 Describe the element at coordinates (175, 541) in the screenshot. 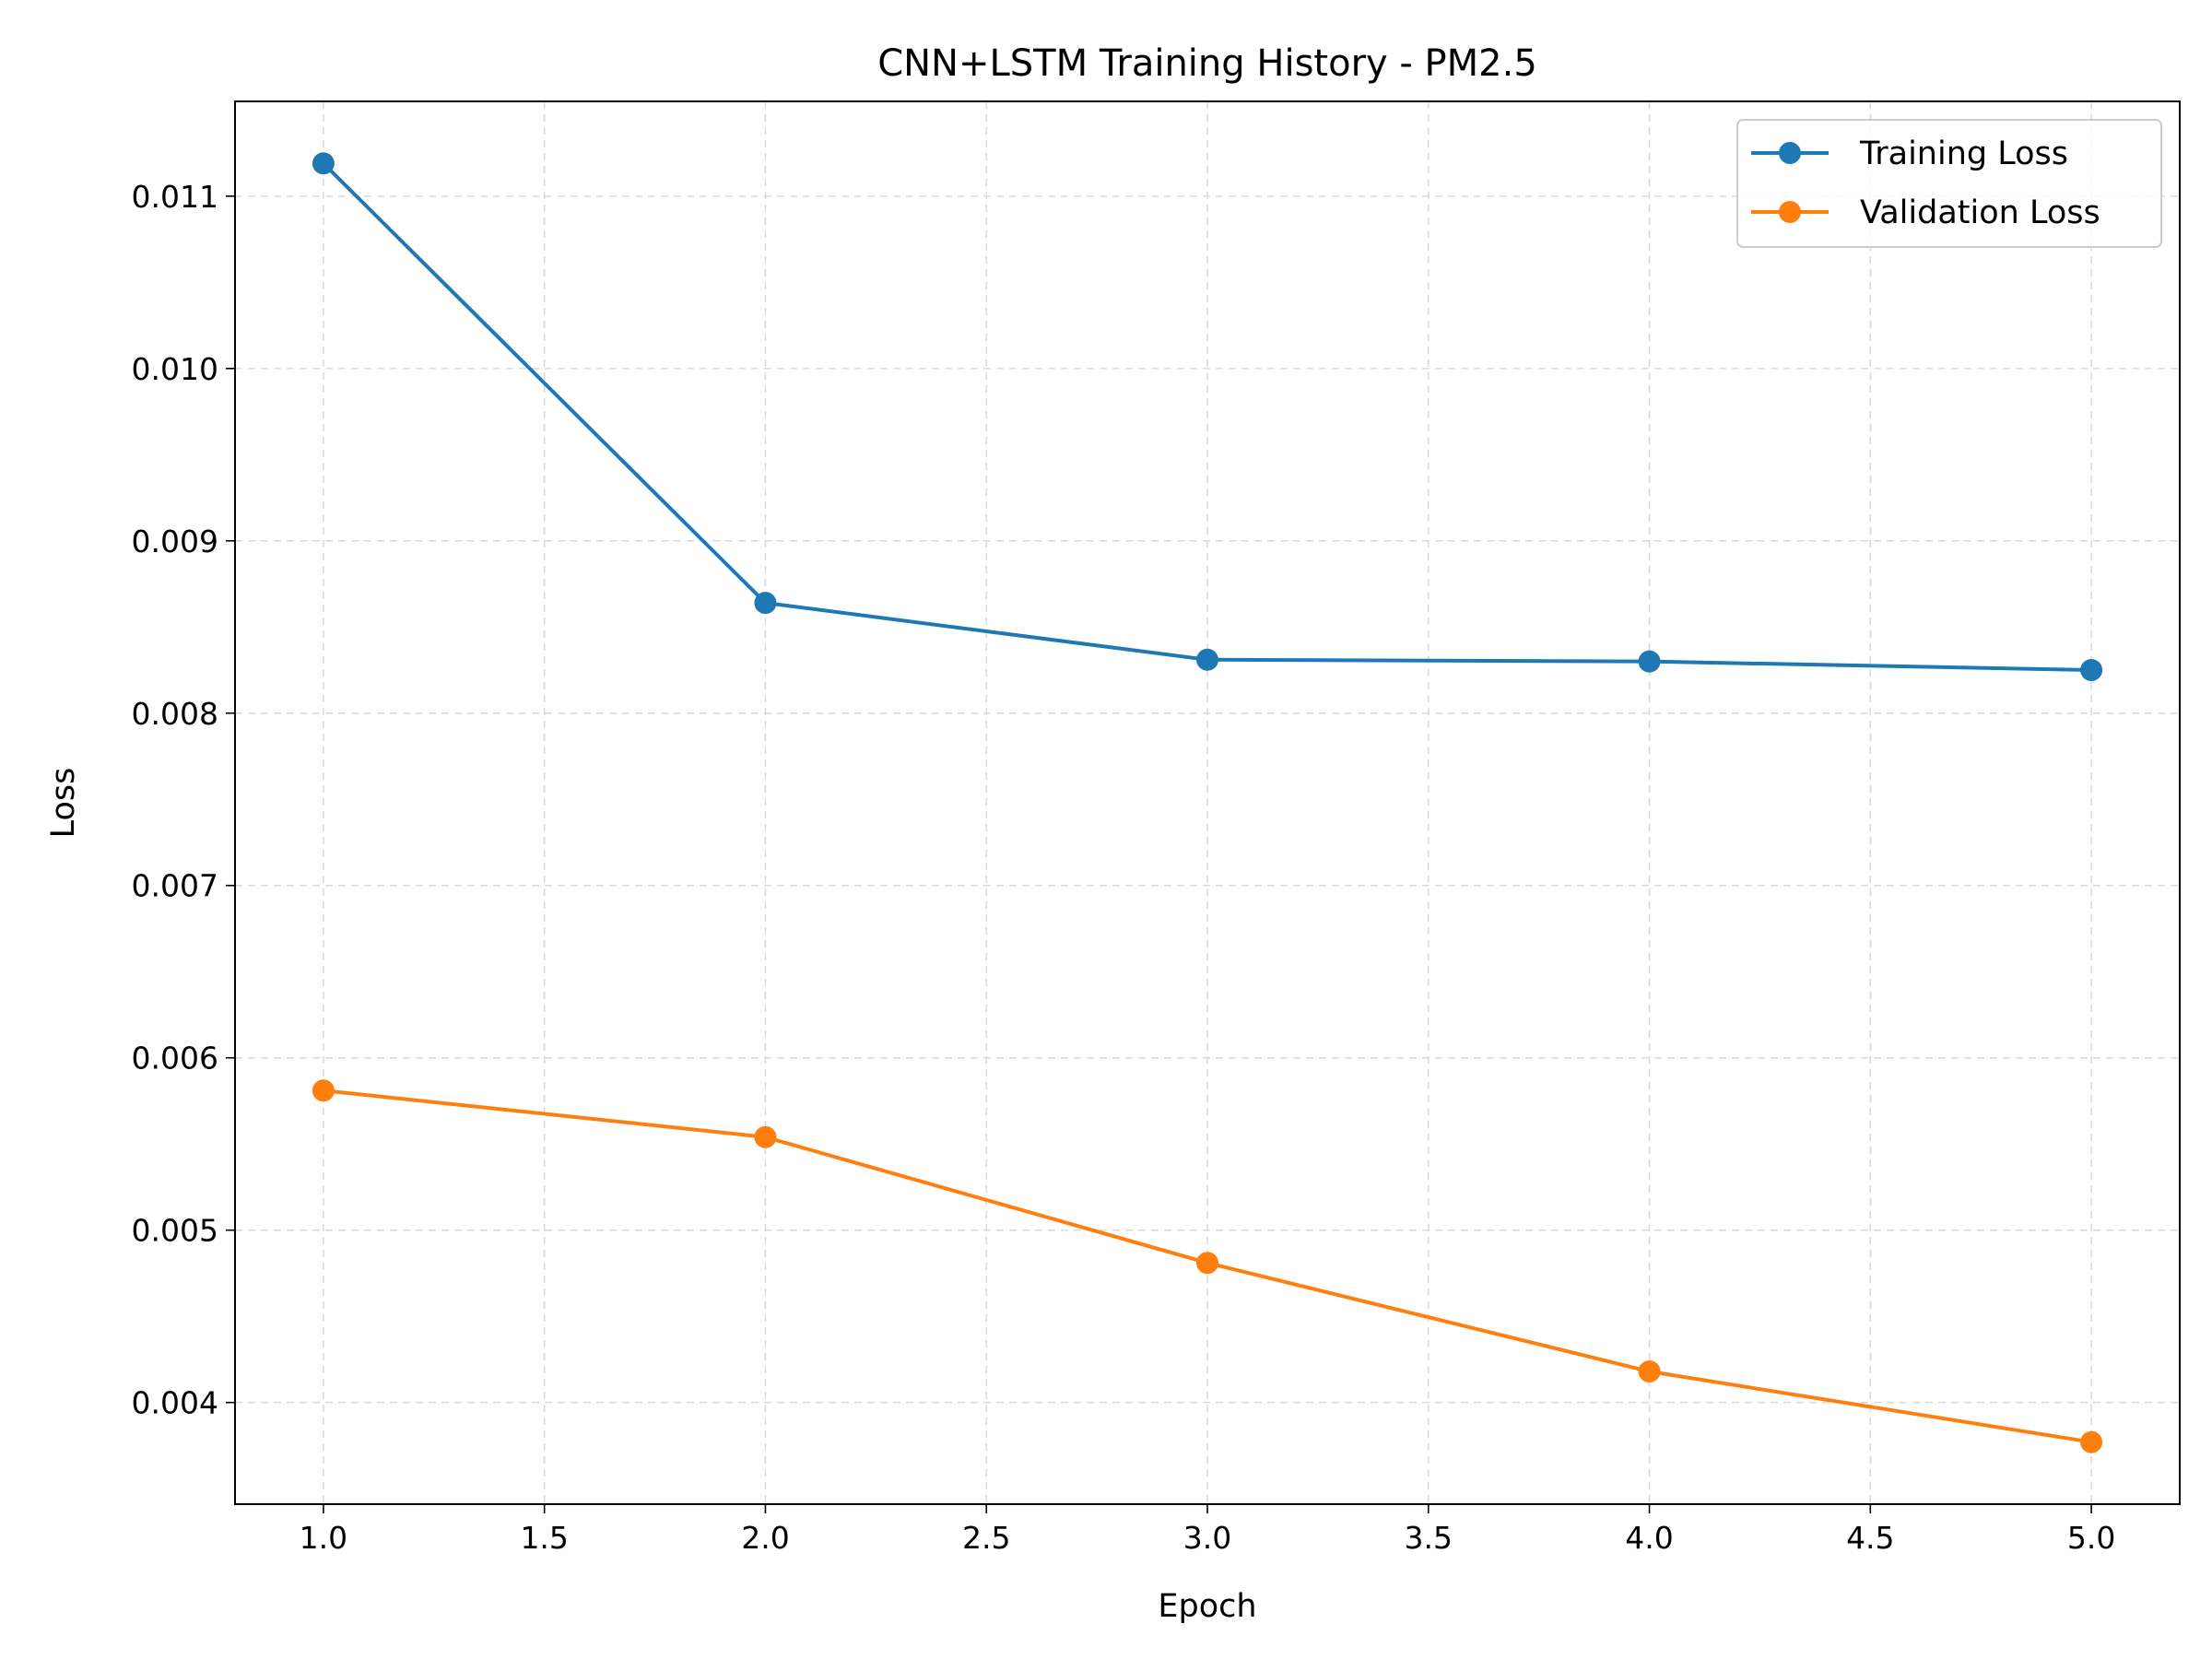

I see `y-tick-label: 0.009` at that location.